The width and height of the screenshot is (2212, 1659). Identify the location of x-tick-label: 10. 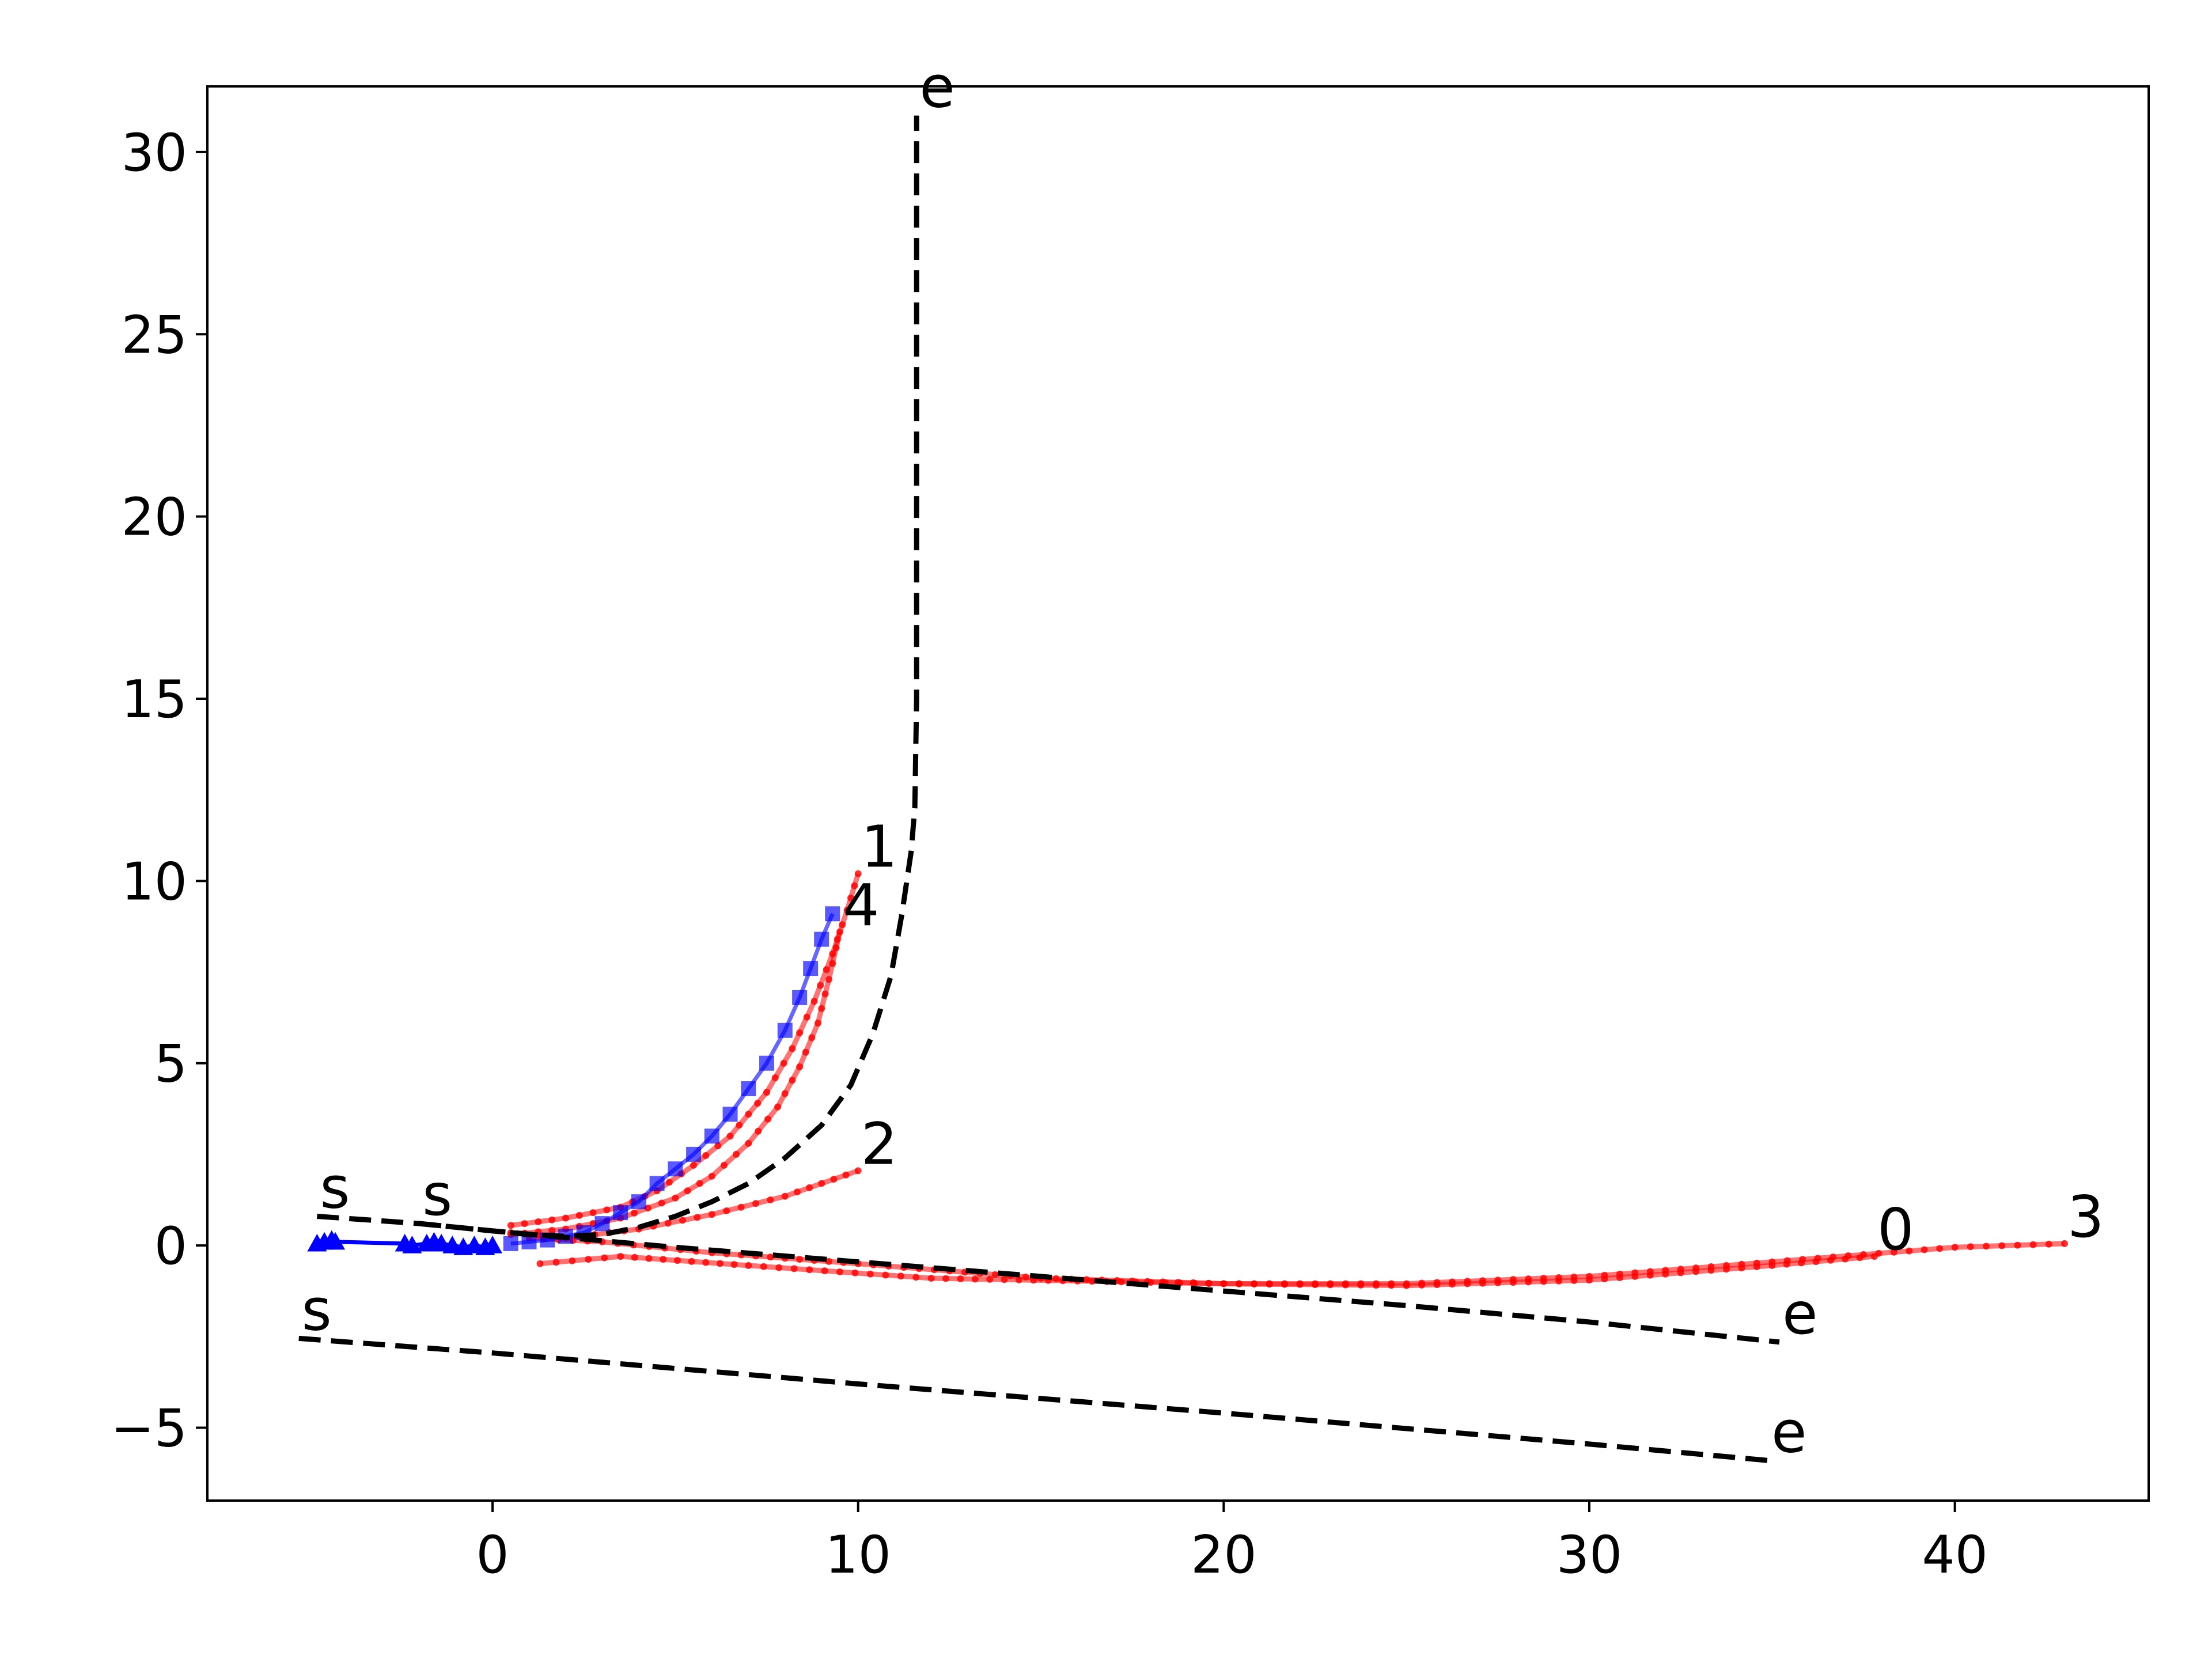
(858, 1555).